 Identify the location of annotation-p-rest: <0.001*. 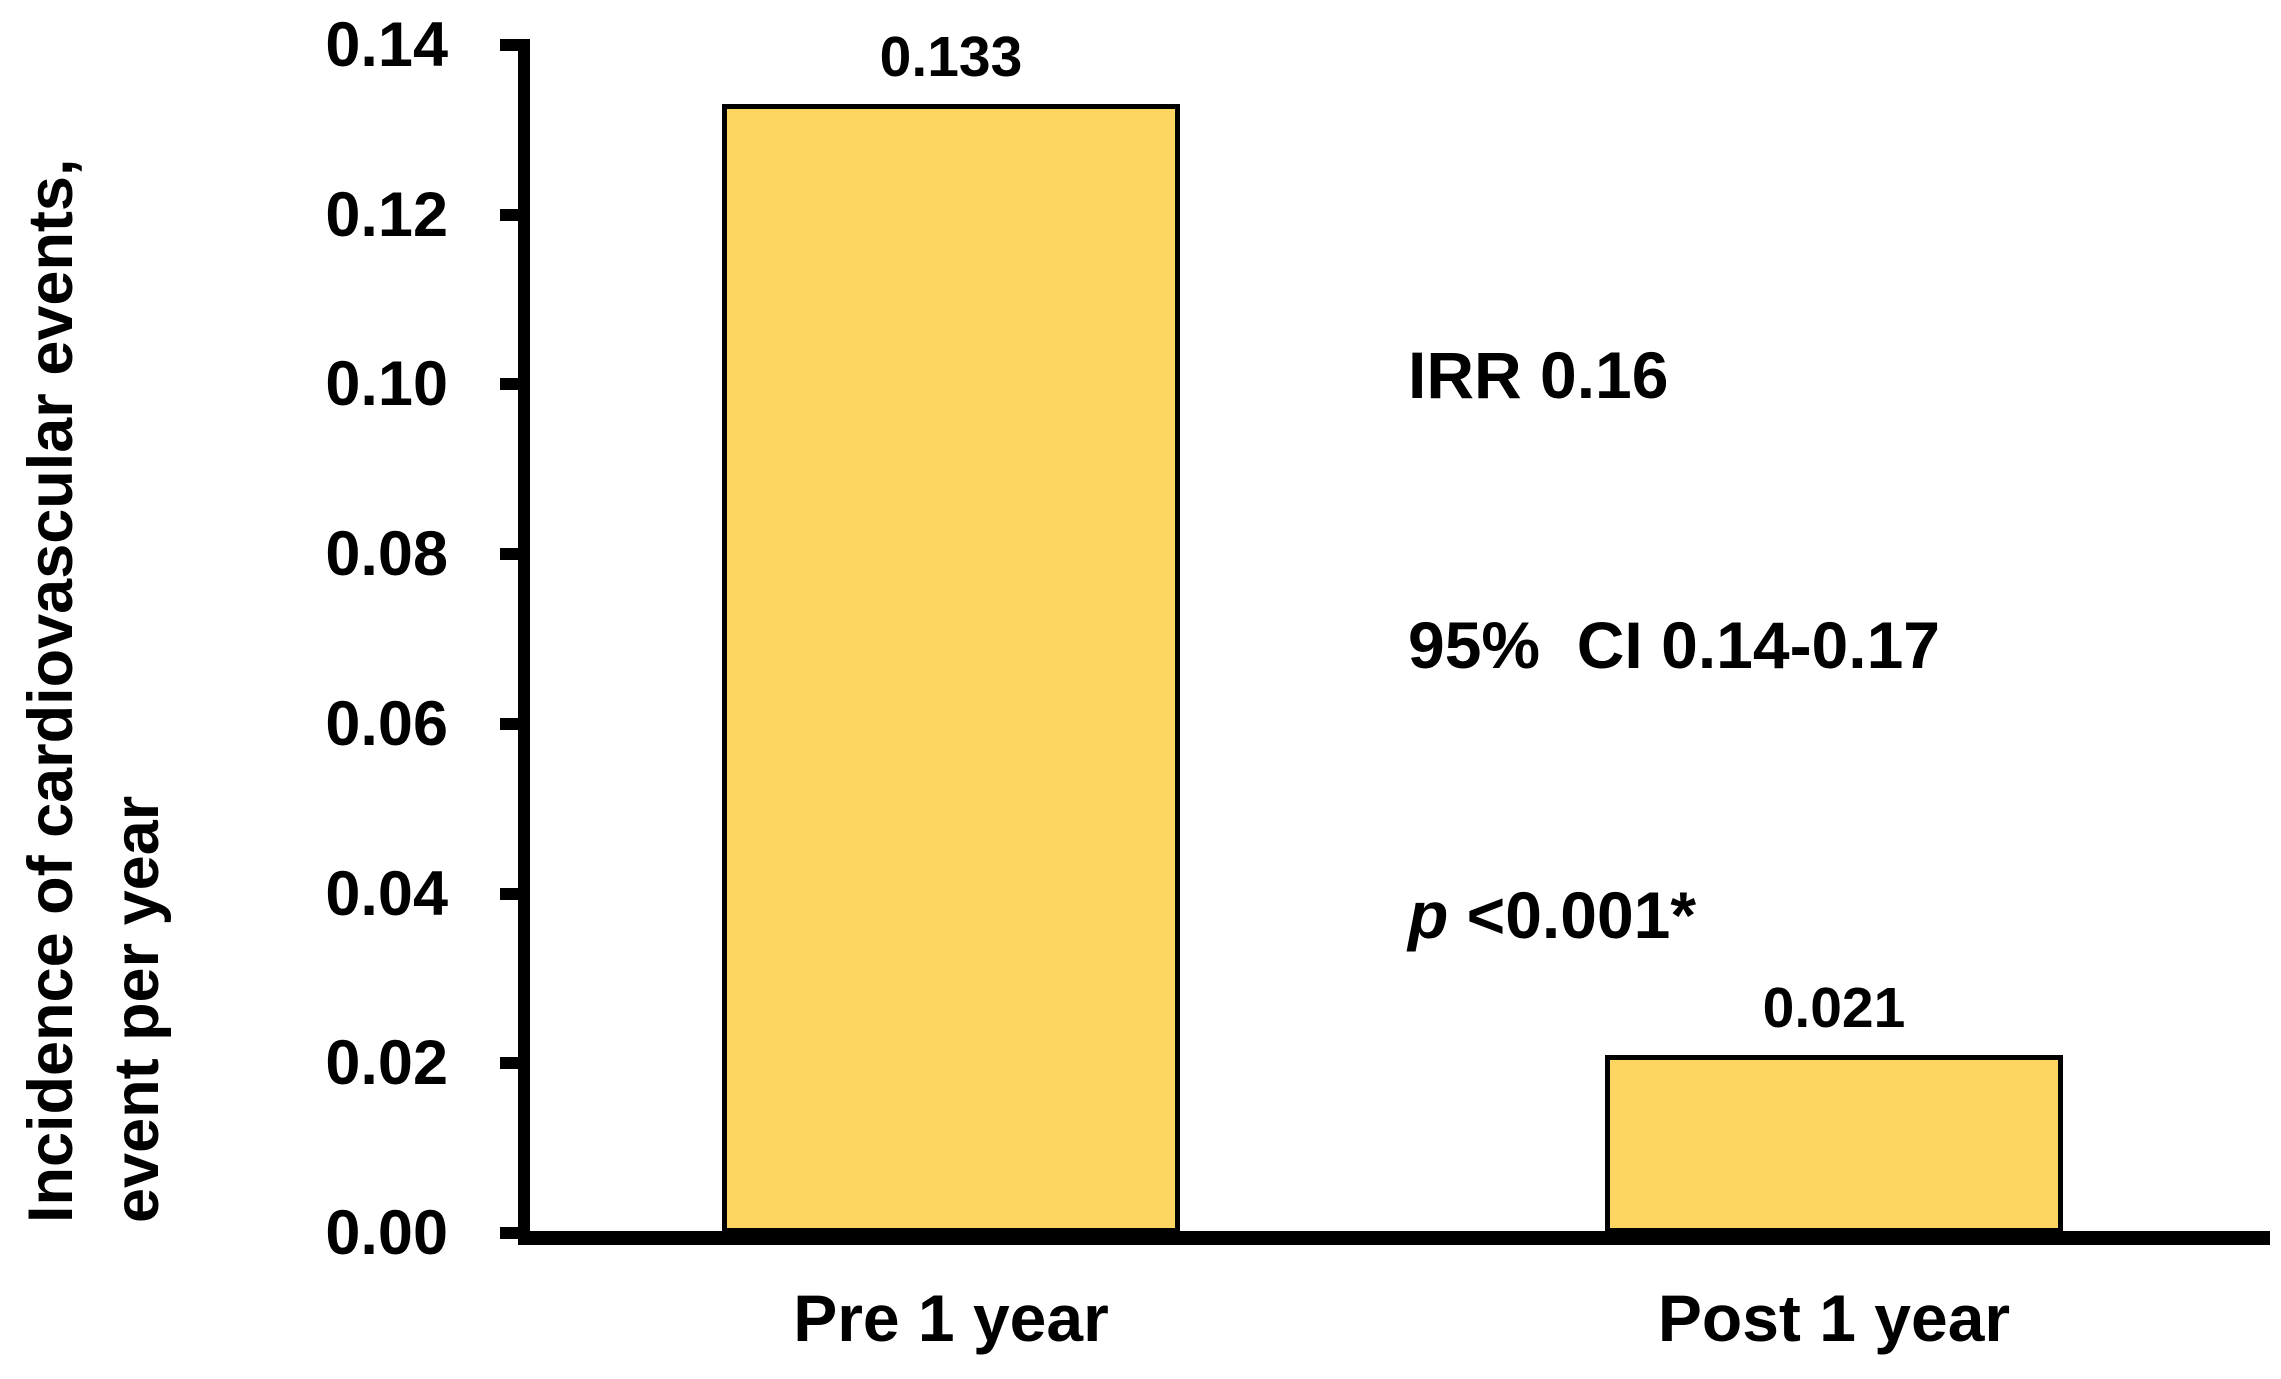
(1572, 915).